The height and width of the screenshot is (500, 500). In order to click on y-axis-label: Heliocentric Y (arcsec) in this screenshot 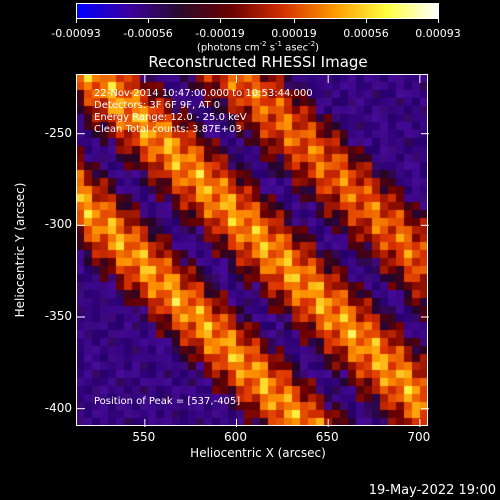, I will do `click(20, 250)`.